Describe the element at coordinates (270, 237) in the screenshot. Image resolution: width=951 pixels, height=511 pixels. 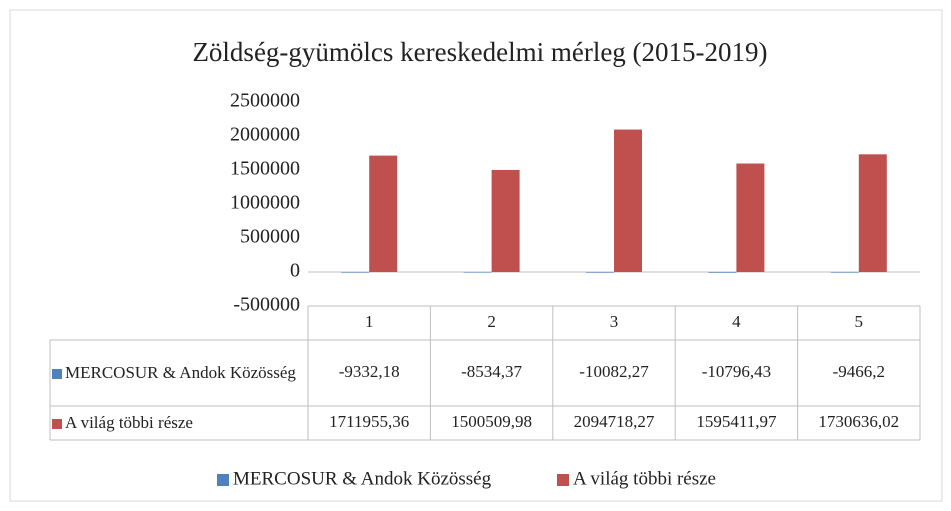
I see `y-tick-label: 500000` at that location.